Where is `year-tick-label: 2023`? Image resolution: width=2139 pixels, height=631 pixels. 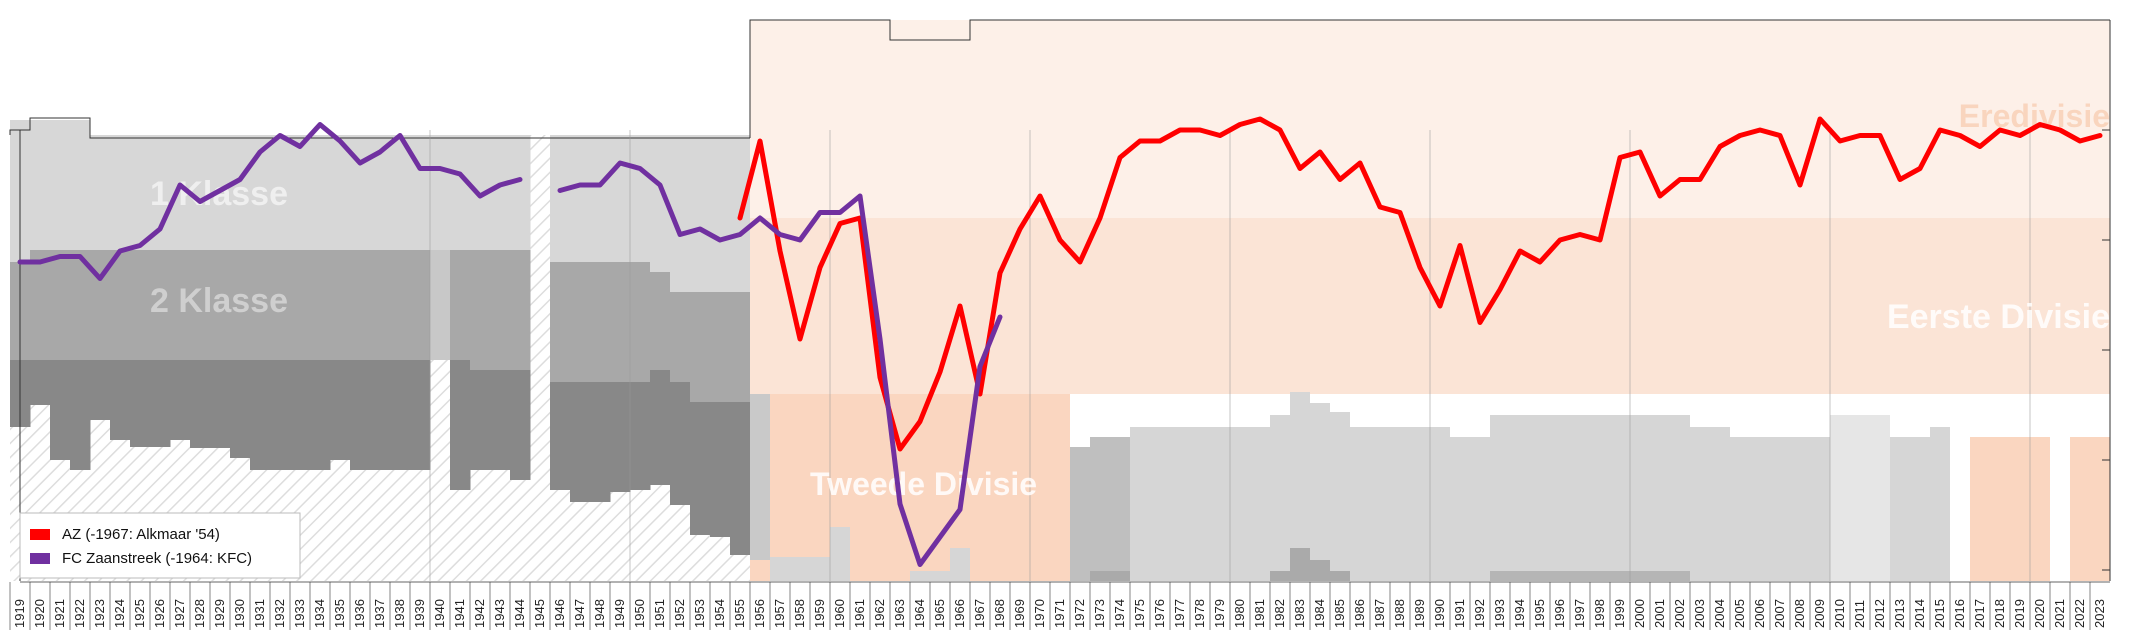
year-tick-label: 2023 is located at coordinates (2099, 613).